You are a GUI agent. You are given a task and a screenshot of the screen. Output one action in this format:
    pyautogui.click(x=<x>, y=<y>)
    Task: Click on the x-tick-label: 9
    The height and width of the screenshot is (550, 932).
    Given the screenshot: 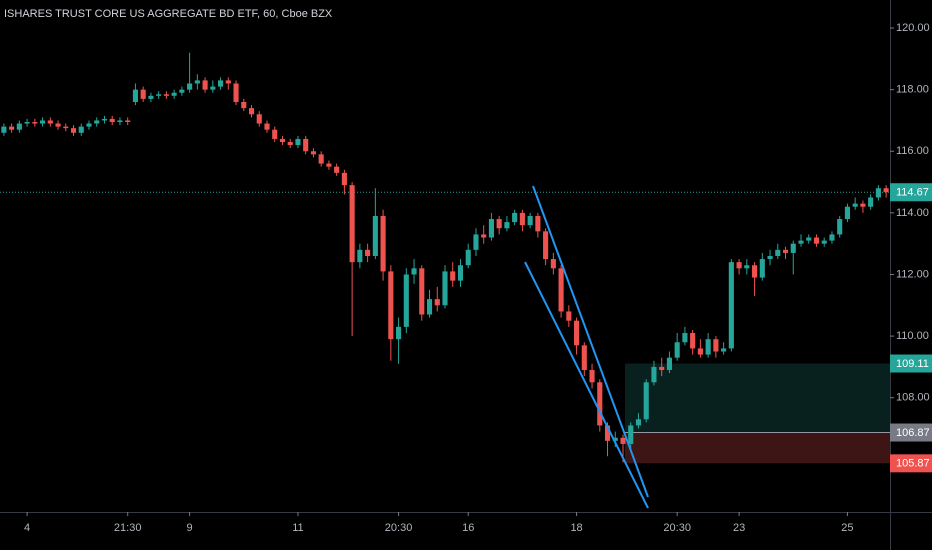 What is the action you would take?
    pyautogui.click(x=190, y=528)
    